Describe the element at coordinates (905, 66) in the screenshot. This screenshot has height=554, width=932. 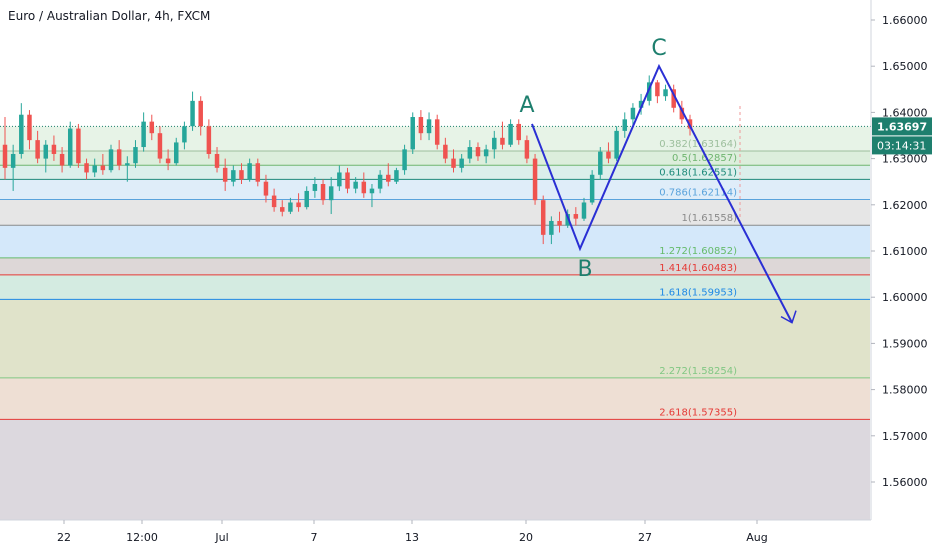
I see `y-tick-label: 1.65000` at that location.